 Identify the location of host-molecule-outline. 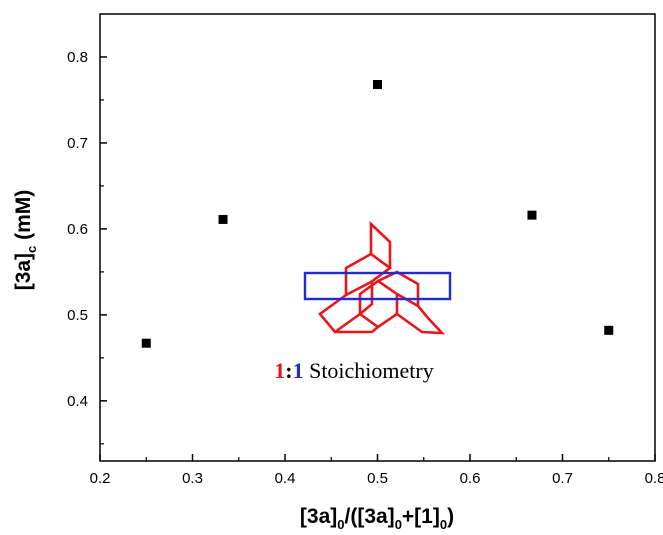
(382, 277).